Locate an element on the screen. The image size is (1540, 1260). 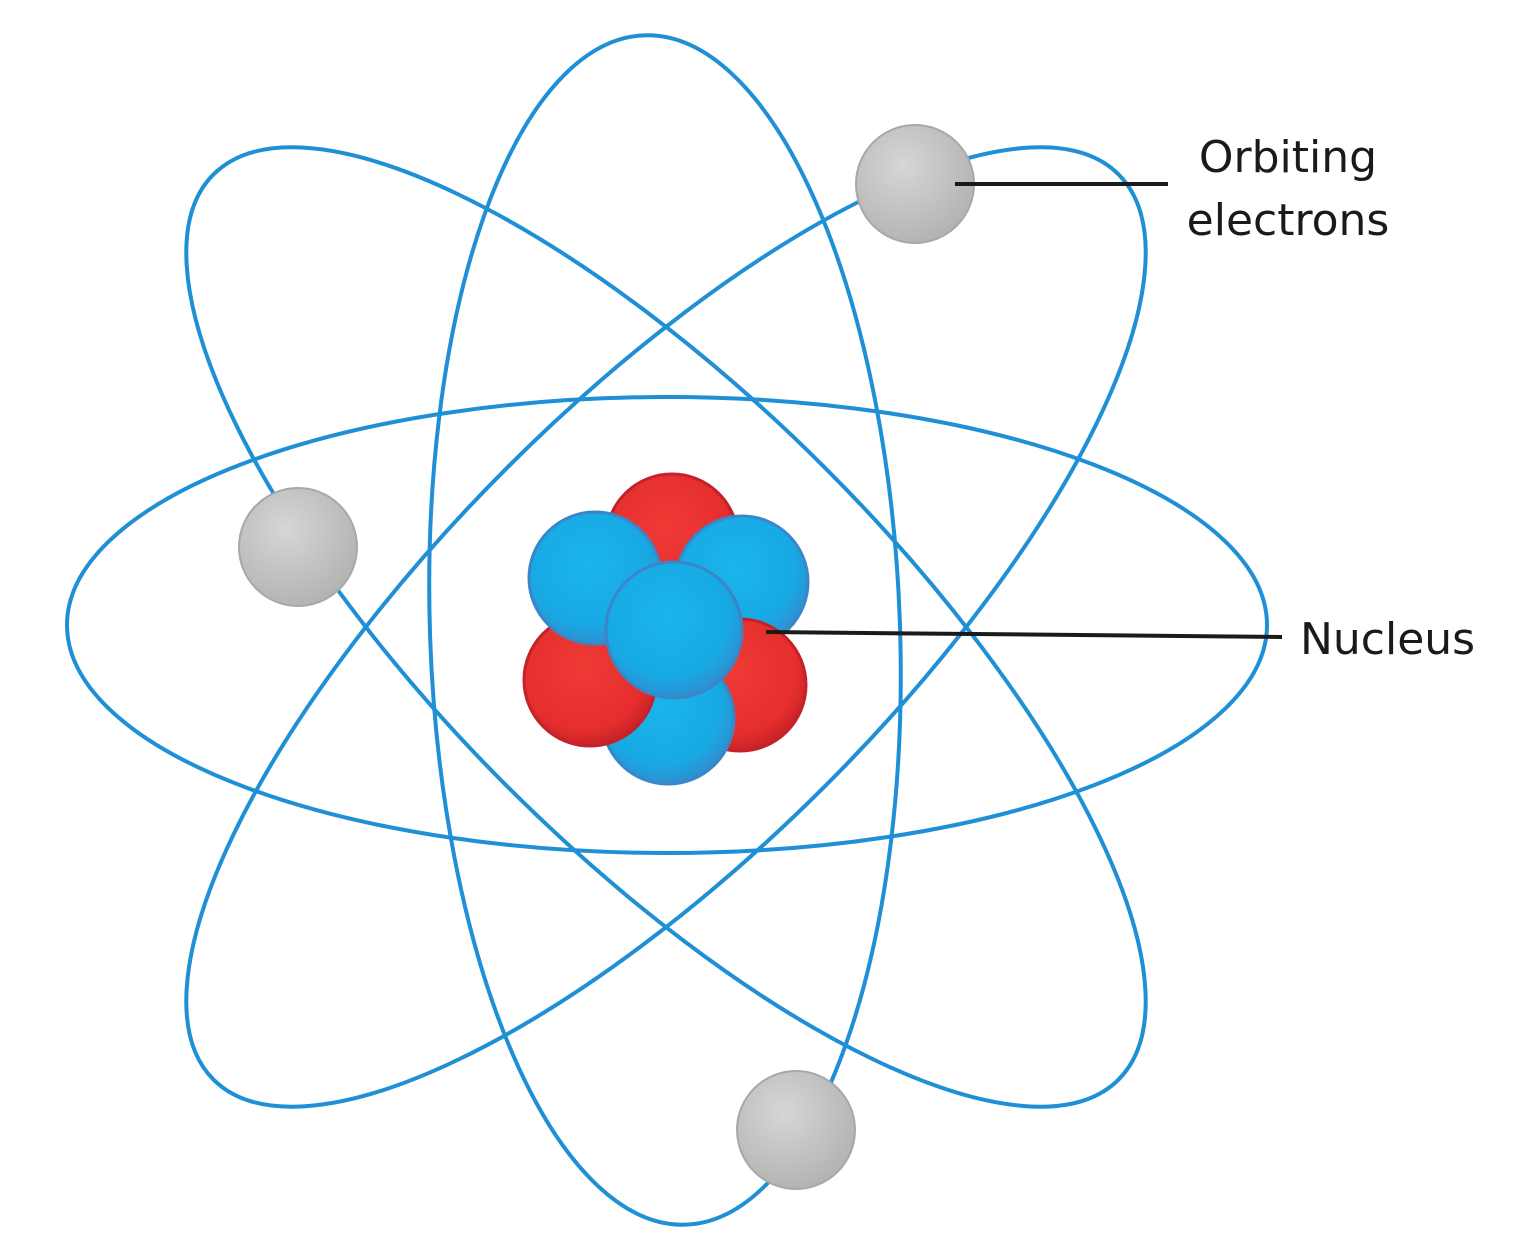
nucleus is located at coordinates (666, 629).